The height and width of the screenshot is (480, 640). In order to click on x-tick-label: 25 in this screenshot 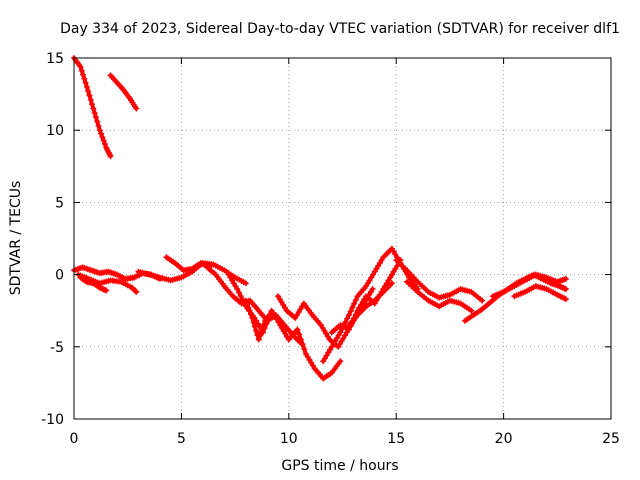, I will do `click(611, 439)`.